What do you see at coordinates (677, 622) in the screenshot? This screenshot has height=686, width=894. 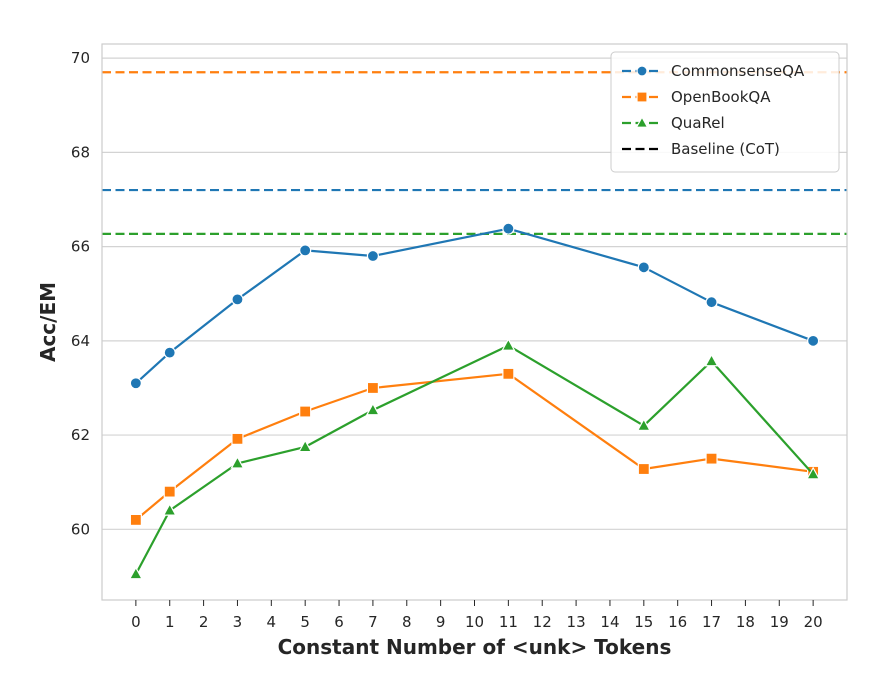 I see `x-tick-label: 16` at bounding box center [677, 622].